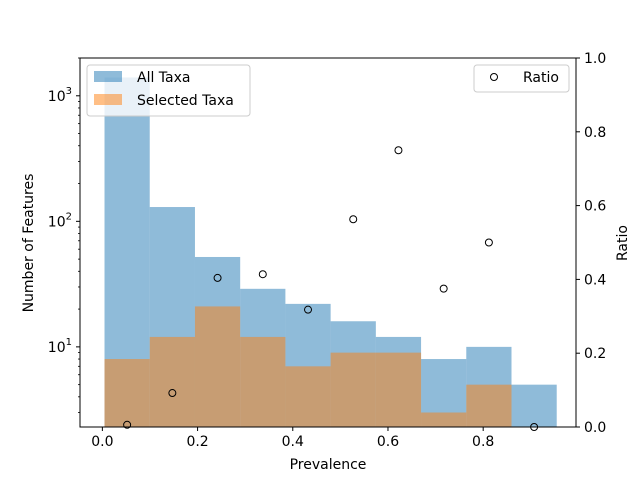  I want to click on left-y-axis-ticks: 10¹ 10² 10³, so click(64, 235).